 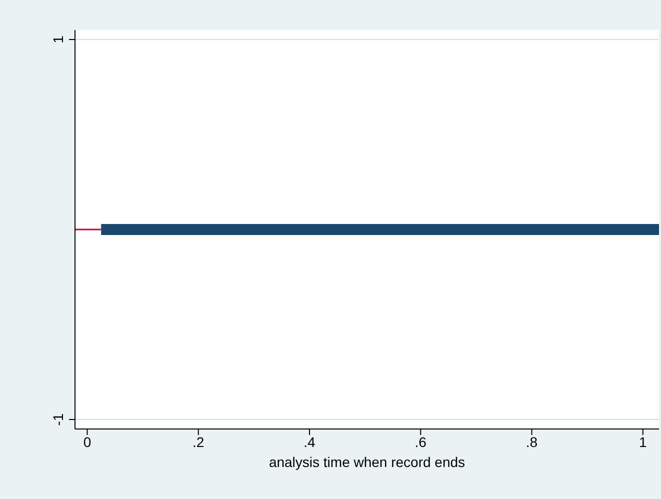 What do you see at coordinates (310, 442) in the screenshot?
I see `x-tick-label: .4` at bounding box center [310, 442].